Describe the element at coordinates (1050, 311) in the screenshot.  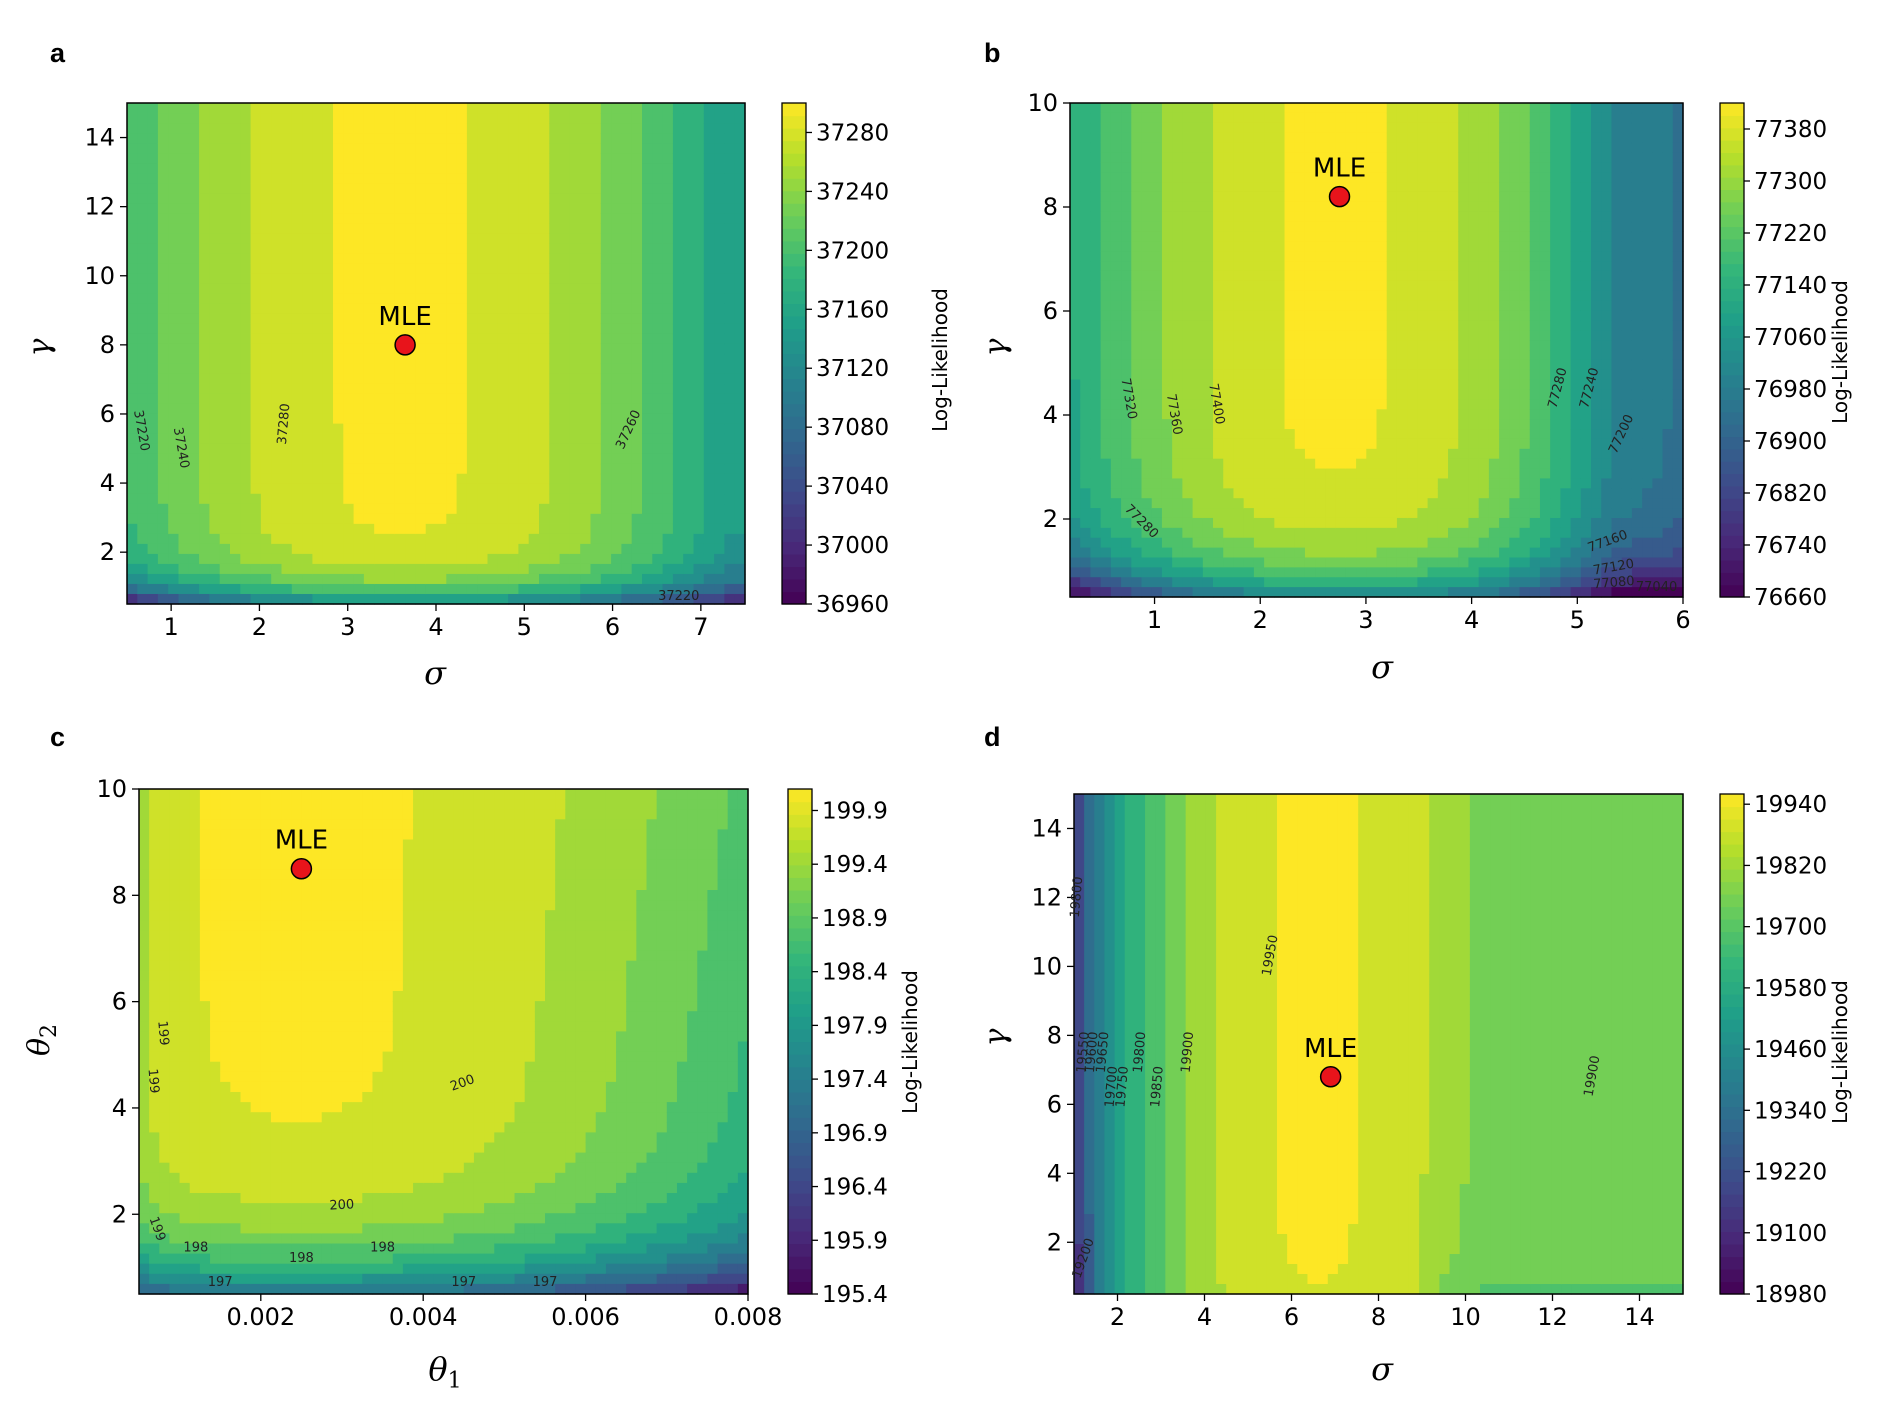
I see `panel-b-ytick-label: 6` at that location.